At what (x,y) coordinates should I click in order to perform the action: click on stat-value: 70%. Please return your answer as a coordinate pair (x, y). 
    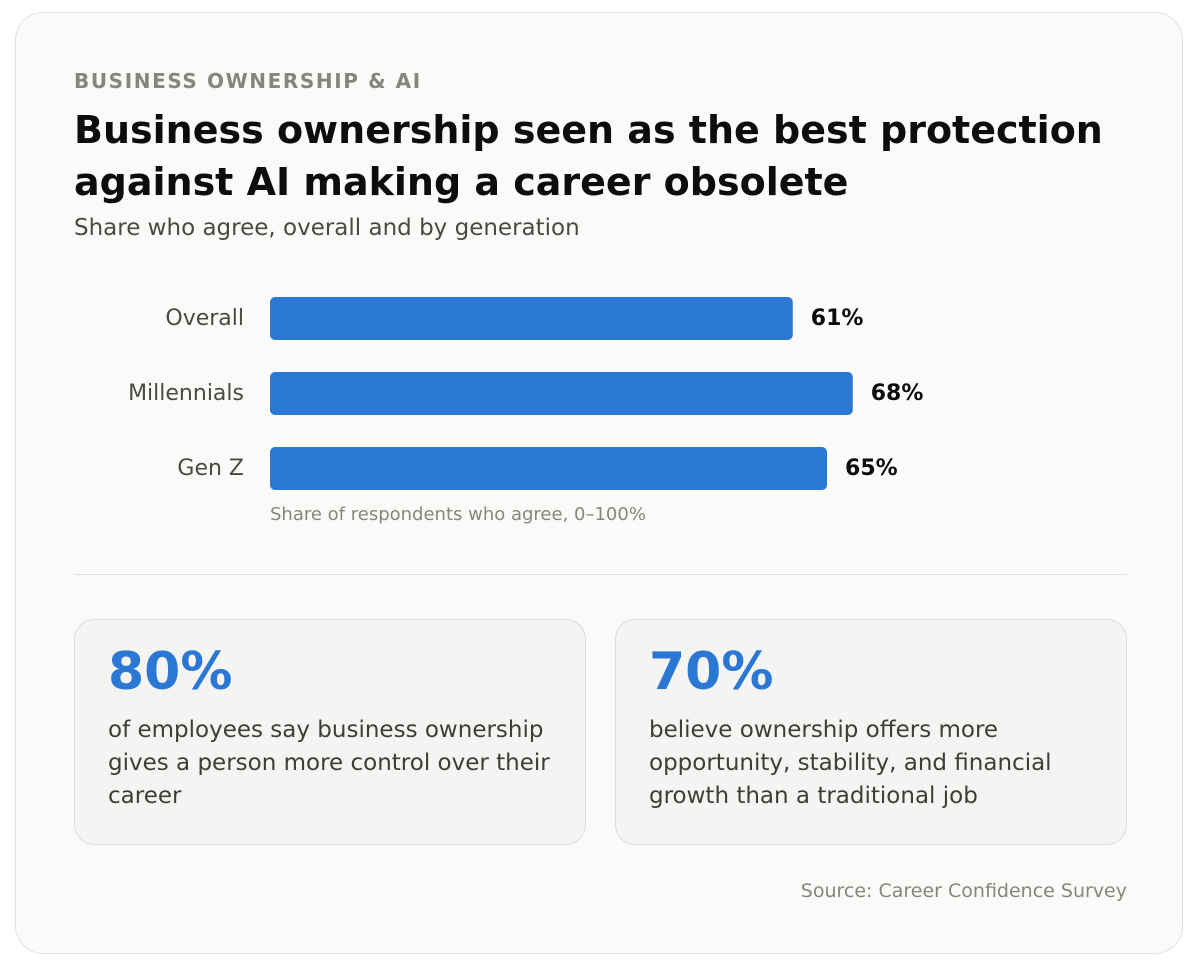
    Looking at the image, I should click on (711, 672).